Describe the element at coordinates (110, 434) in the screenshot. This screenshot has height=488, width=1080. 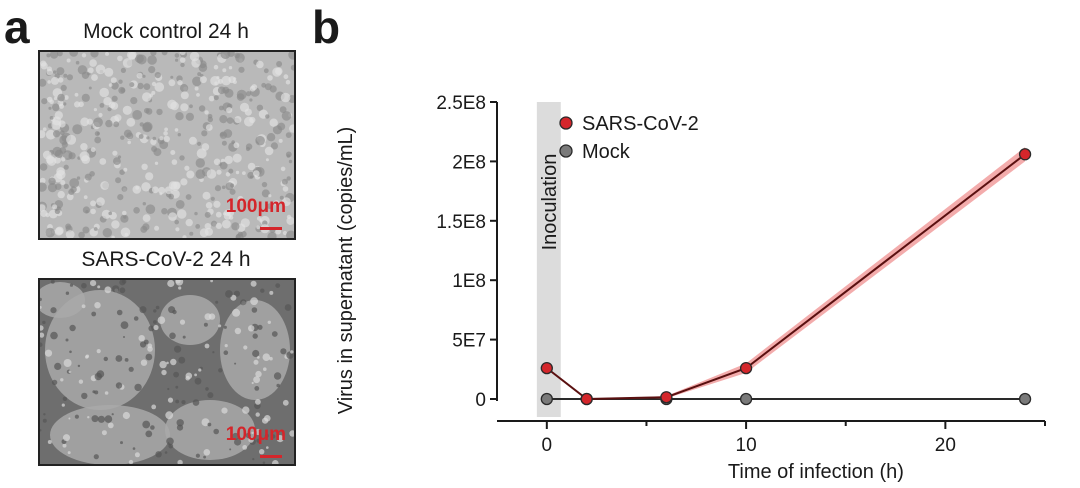
I see `cell-cluster` at that location.